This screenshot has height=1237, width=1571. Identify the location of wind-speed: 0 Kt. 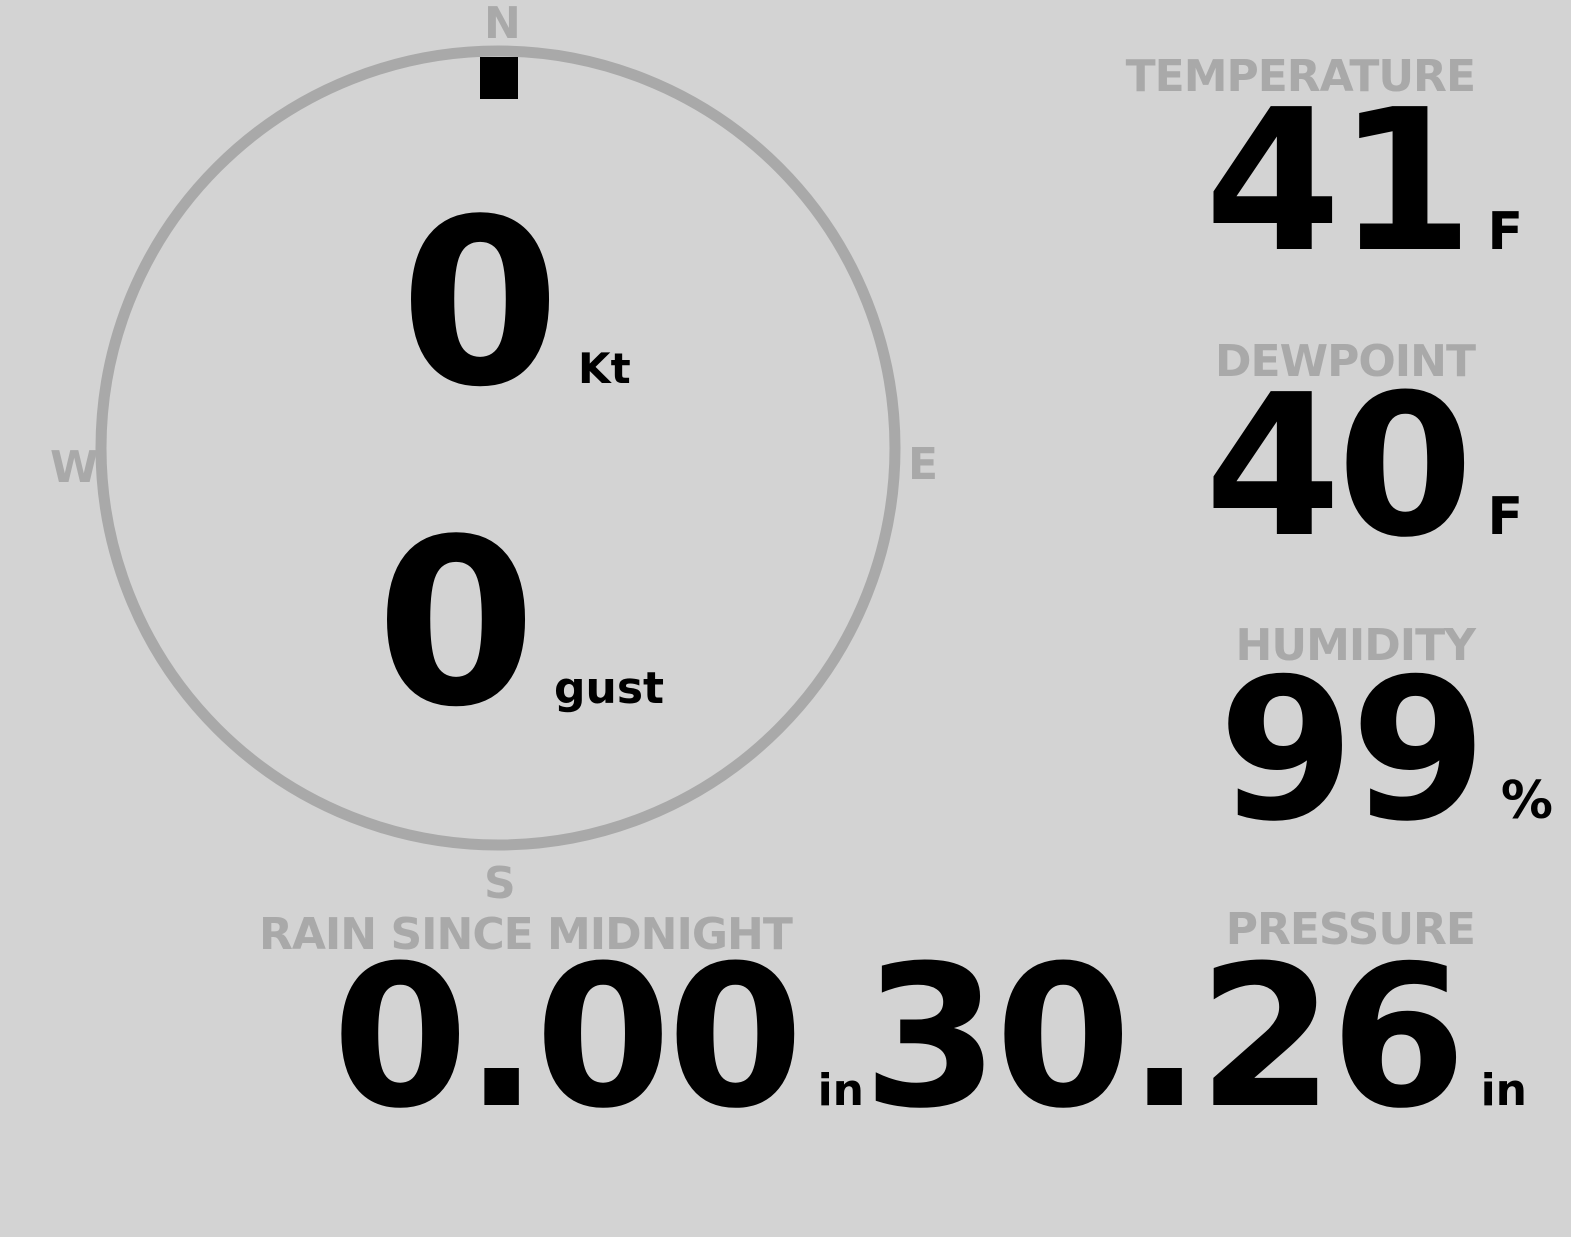
(515, 305).